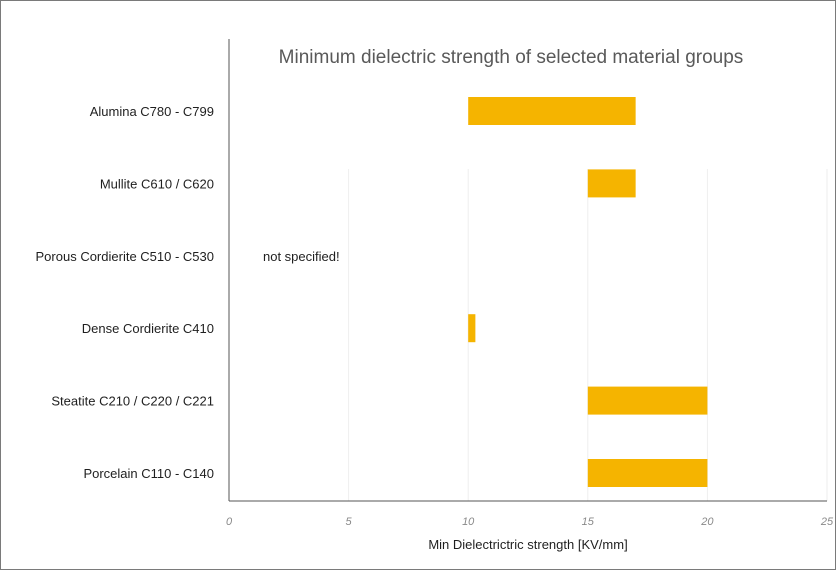 The width and height of the screenshot is (836, 571). What do you see at coordinates (148, 328) in the screenshot?
I see `category-label: Dense Cordierite C410` at bounding box center [148, 328].